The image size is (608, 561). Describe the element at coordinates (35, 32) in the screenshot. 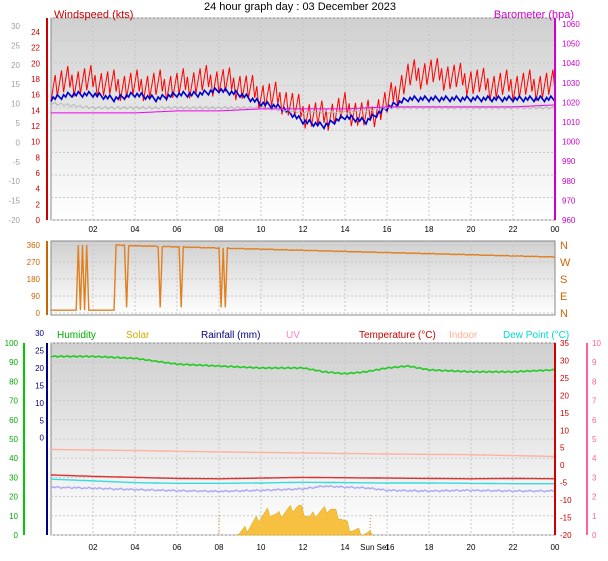

I see `tick-left: 24` at that location.